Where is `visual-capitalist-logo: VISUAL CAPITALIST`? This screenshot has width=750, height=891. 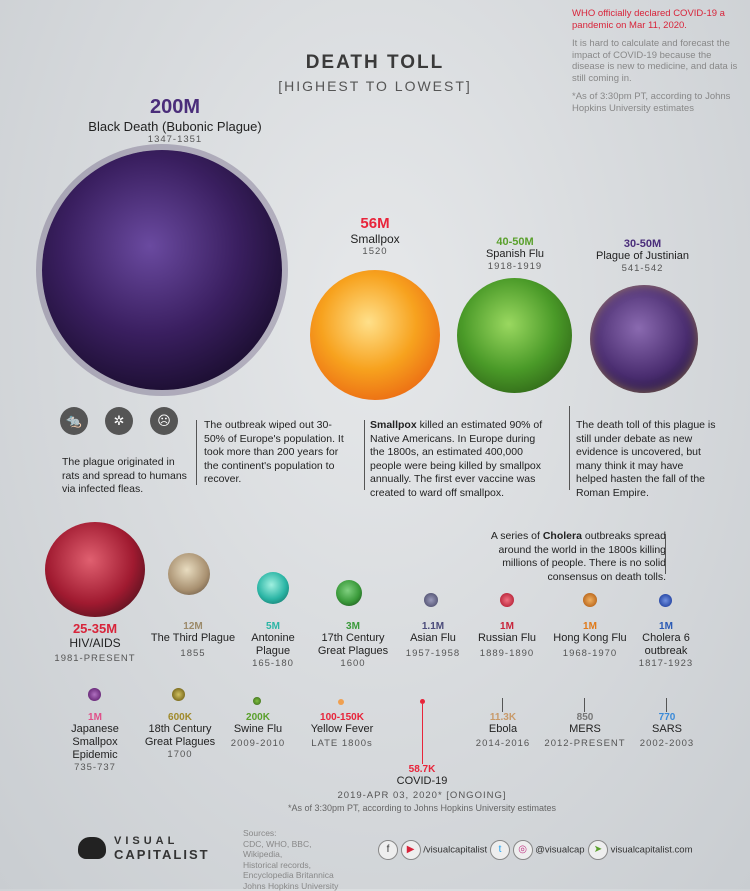 visual-capitalist-logo: VISUAL CAPITALIST is located at coordinates (158, 850).